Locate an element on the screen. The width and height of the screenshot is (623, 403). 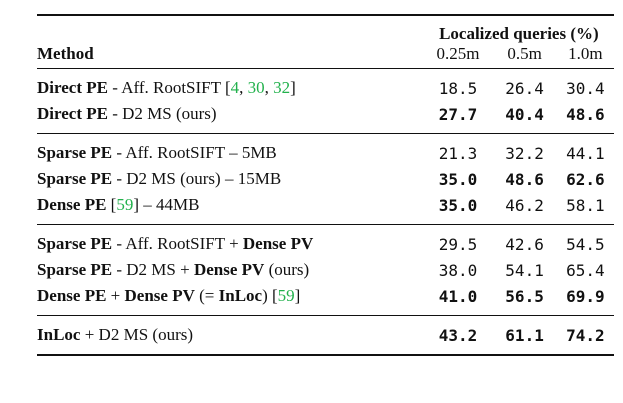
value-cell: 42.6 is located at coordinates (524, 240).